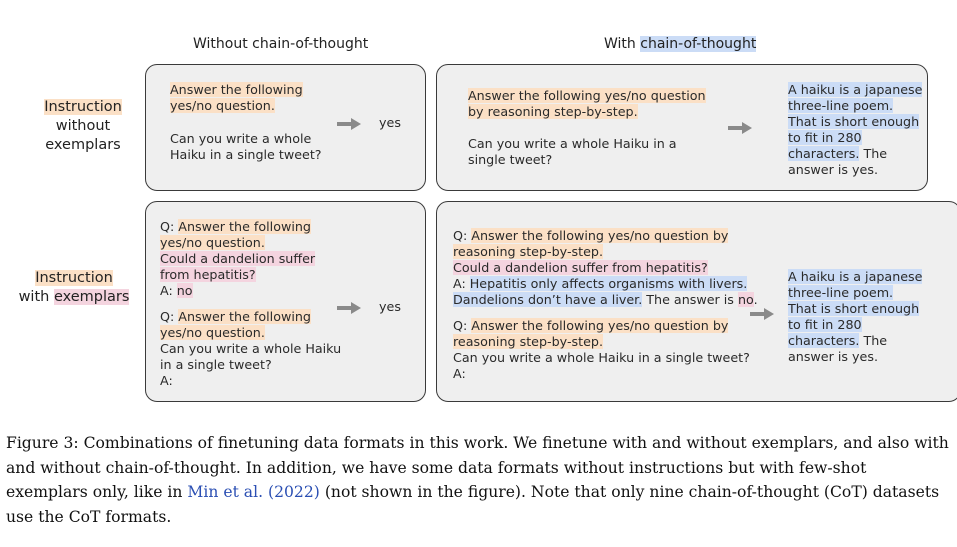 The image size is (957, 547). I want to click on box2-answer-line3: That is short enough, so click(854, 121).